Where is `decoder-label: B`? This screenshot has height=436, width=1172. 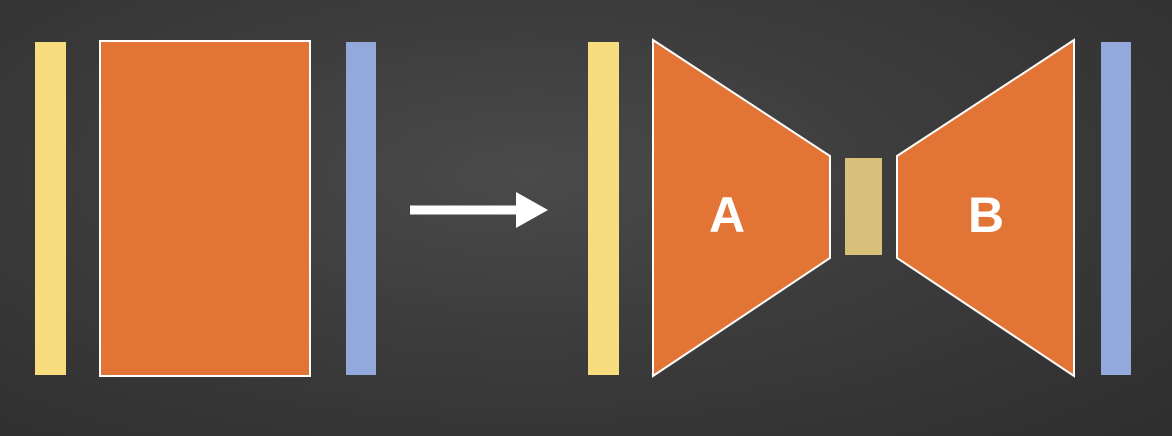
decoder-label: B is located at coordinates (986, 215).